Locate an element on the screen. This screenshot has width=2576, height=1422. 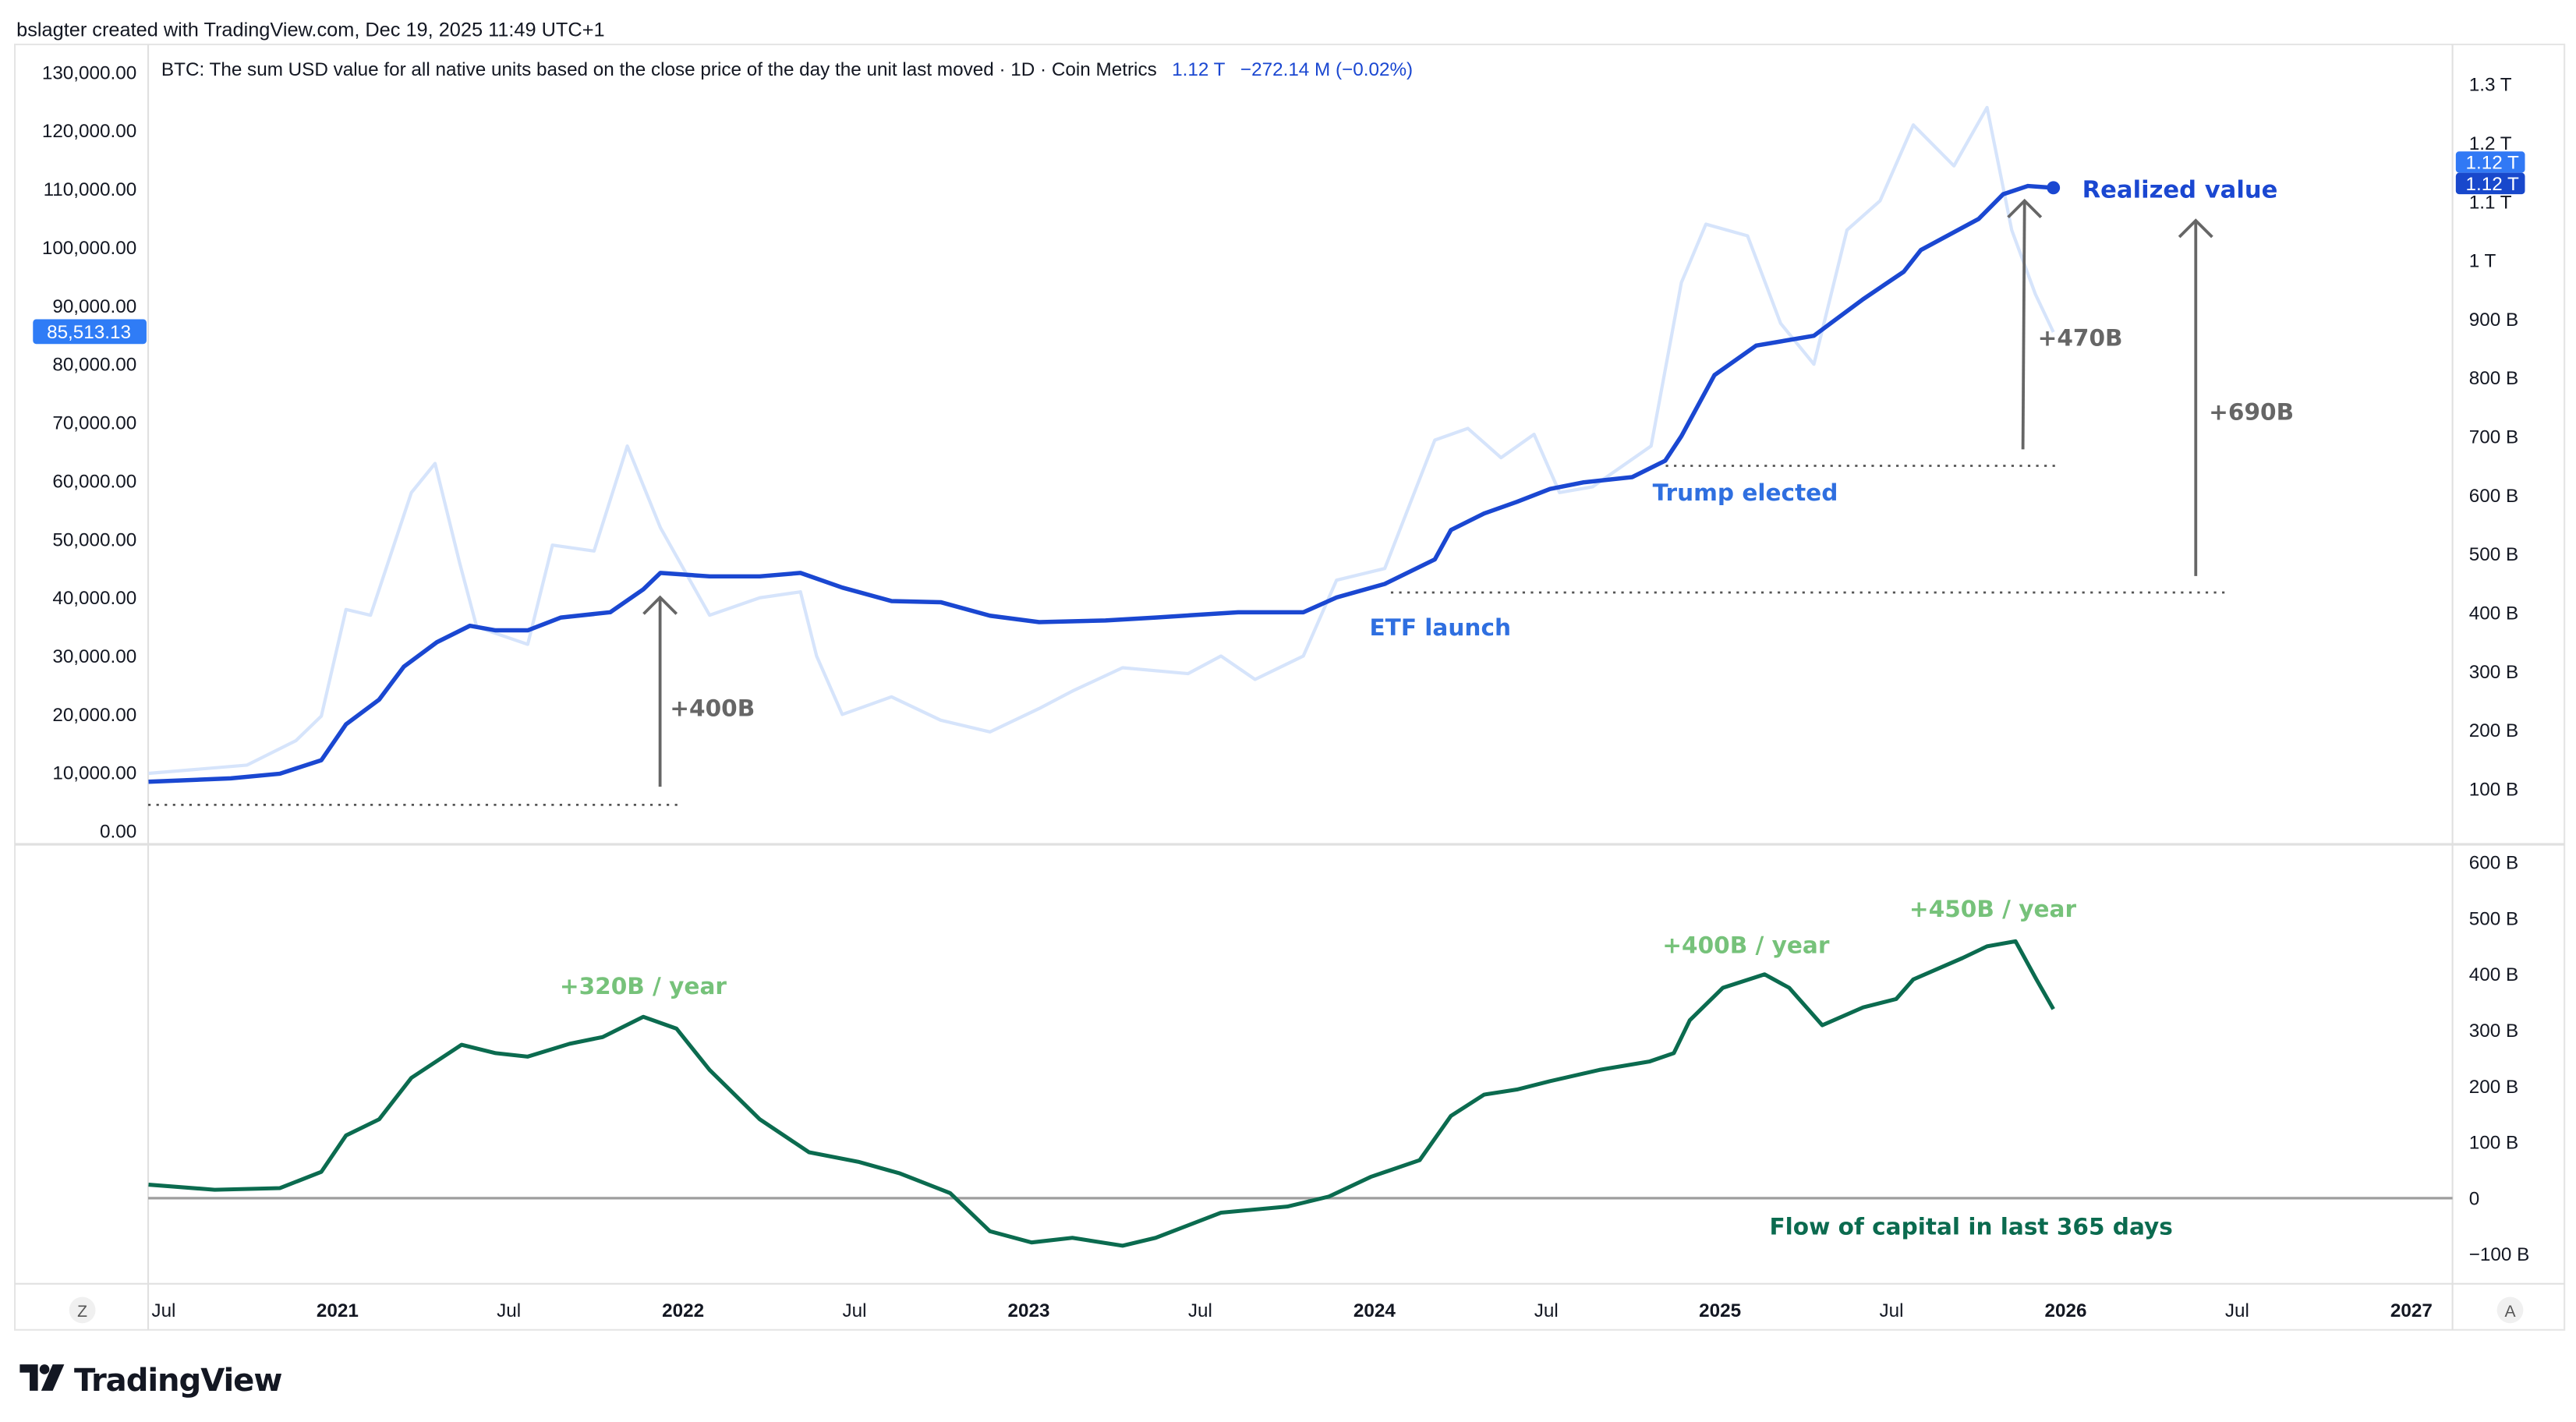
time-axis-tick: 2027 is located at coordinates (2411, 1310).